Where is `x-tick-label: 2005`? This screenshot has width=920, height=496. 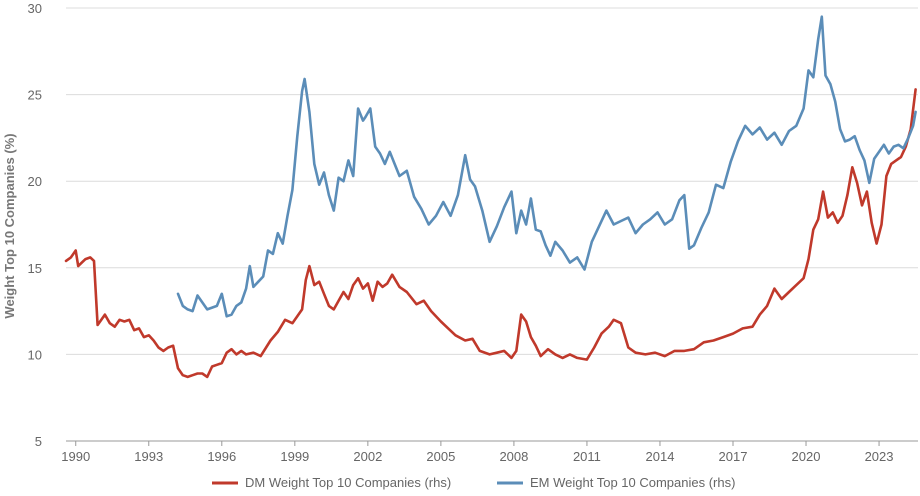
x-tick-label: 2005 is located at coordinates (440, 456).